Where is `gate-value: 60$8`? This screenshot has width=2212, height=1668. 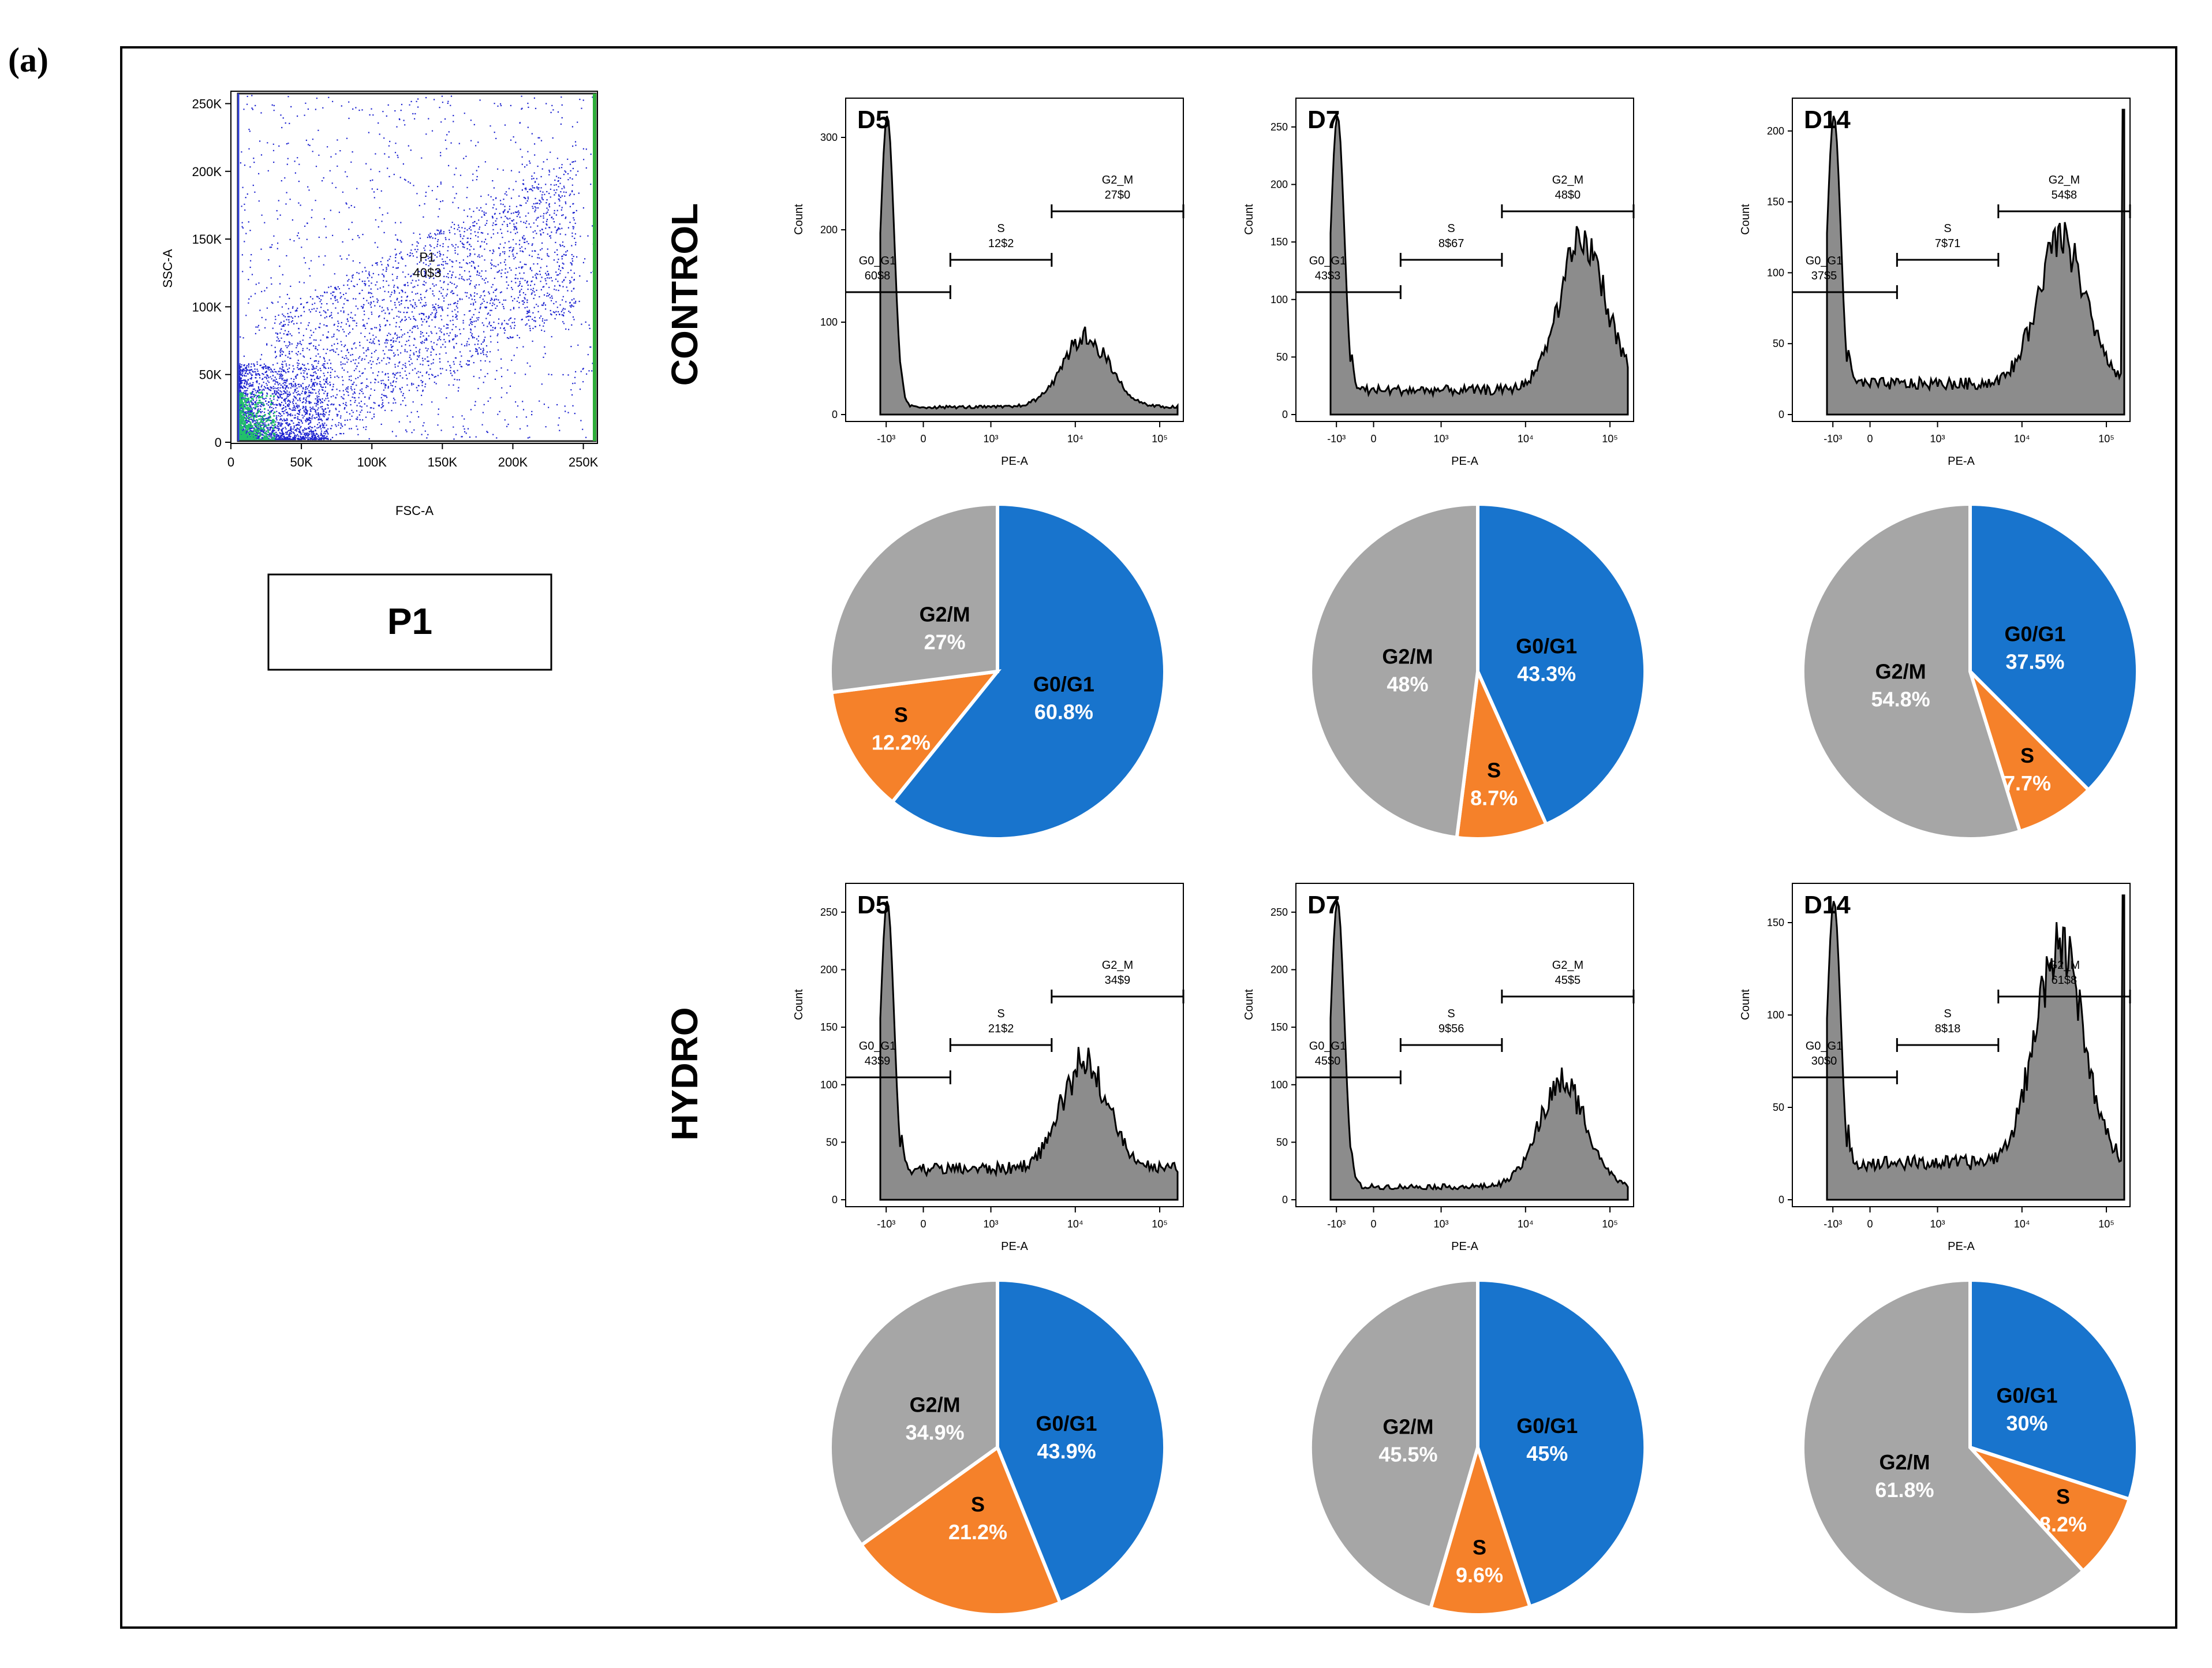 gate-value: 60$8 is located at coordinates (878, 276).